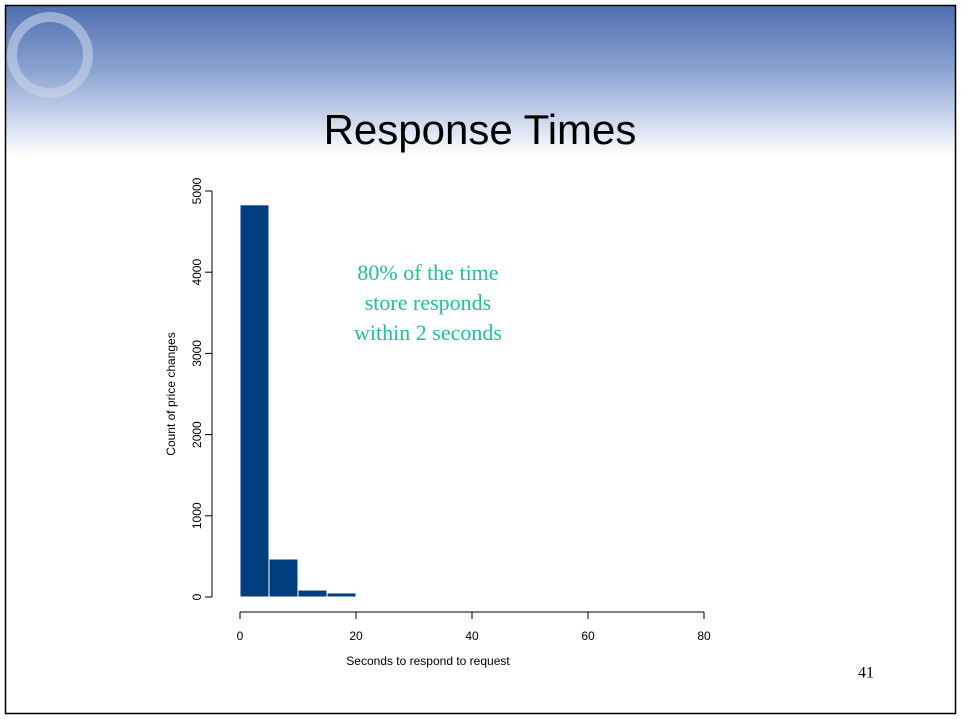 The image size is (961, 719). I want to click on x-tick-label: 0, so click(240, 636).